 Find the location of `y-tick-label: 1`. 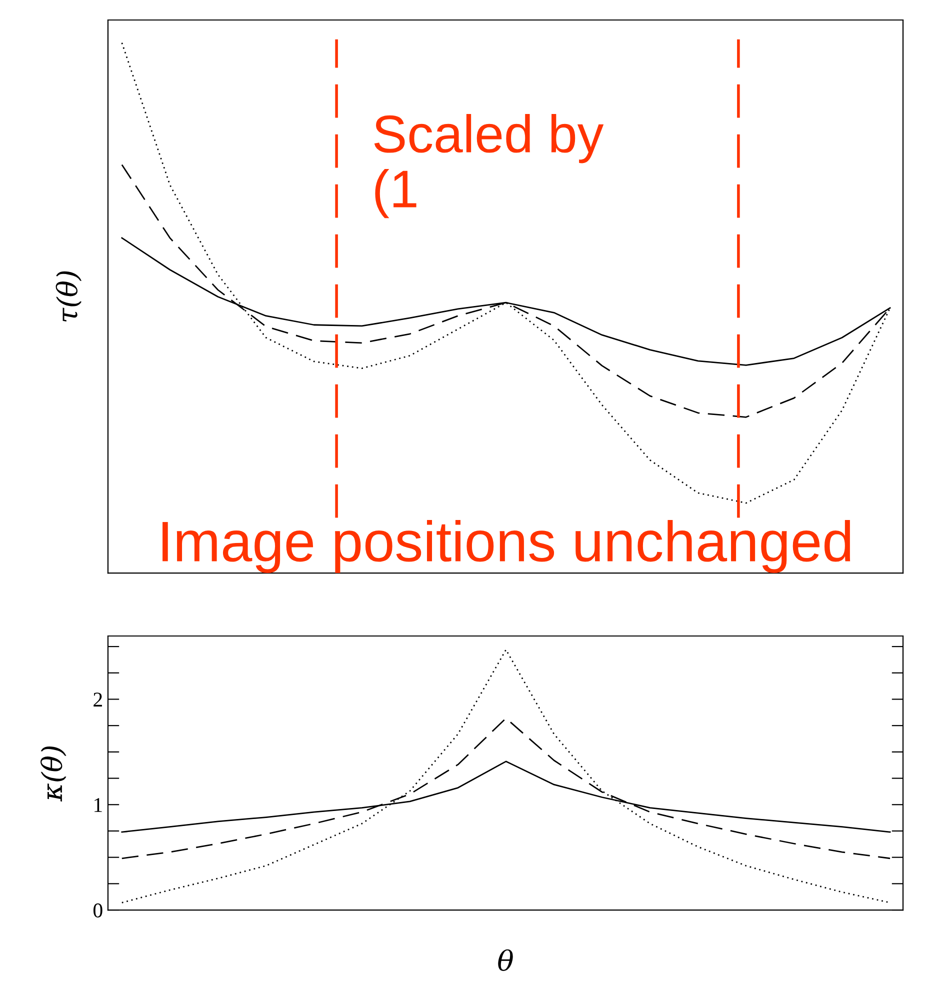

y-tick-label: 1 is located at coordinates (98, 805).